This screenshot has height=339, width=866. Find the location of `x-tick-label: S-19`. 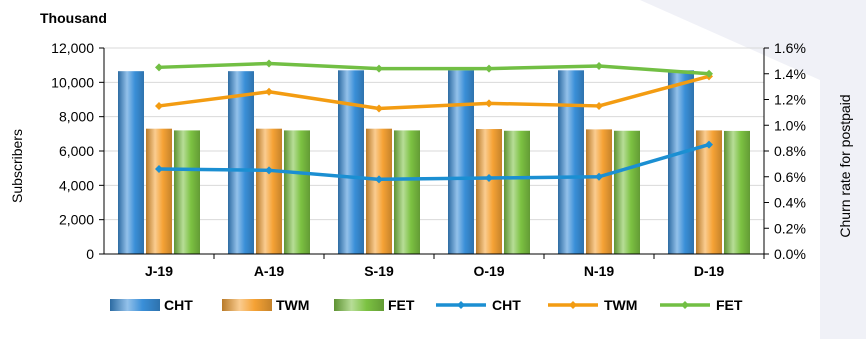

x-tick-label: S-19 is located at coordinates (379, 271).